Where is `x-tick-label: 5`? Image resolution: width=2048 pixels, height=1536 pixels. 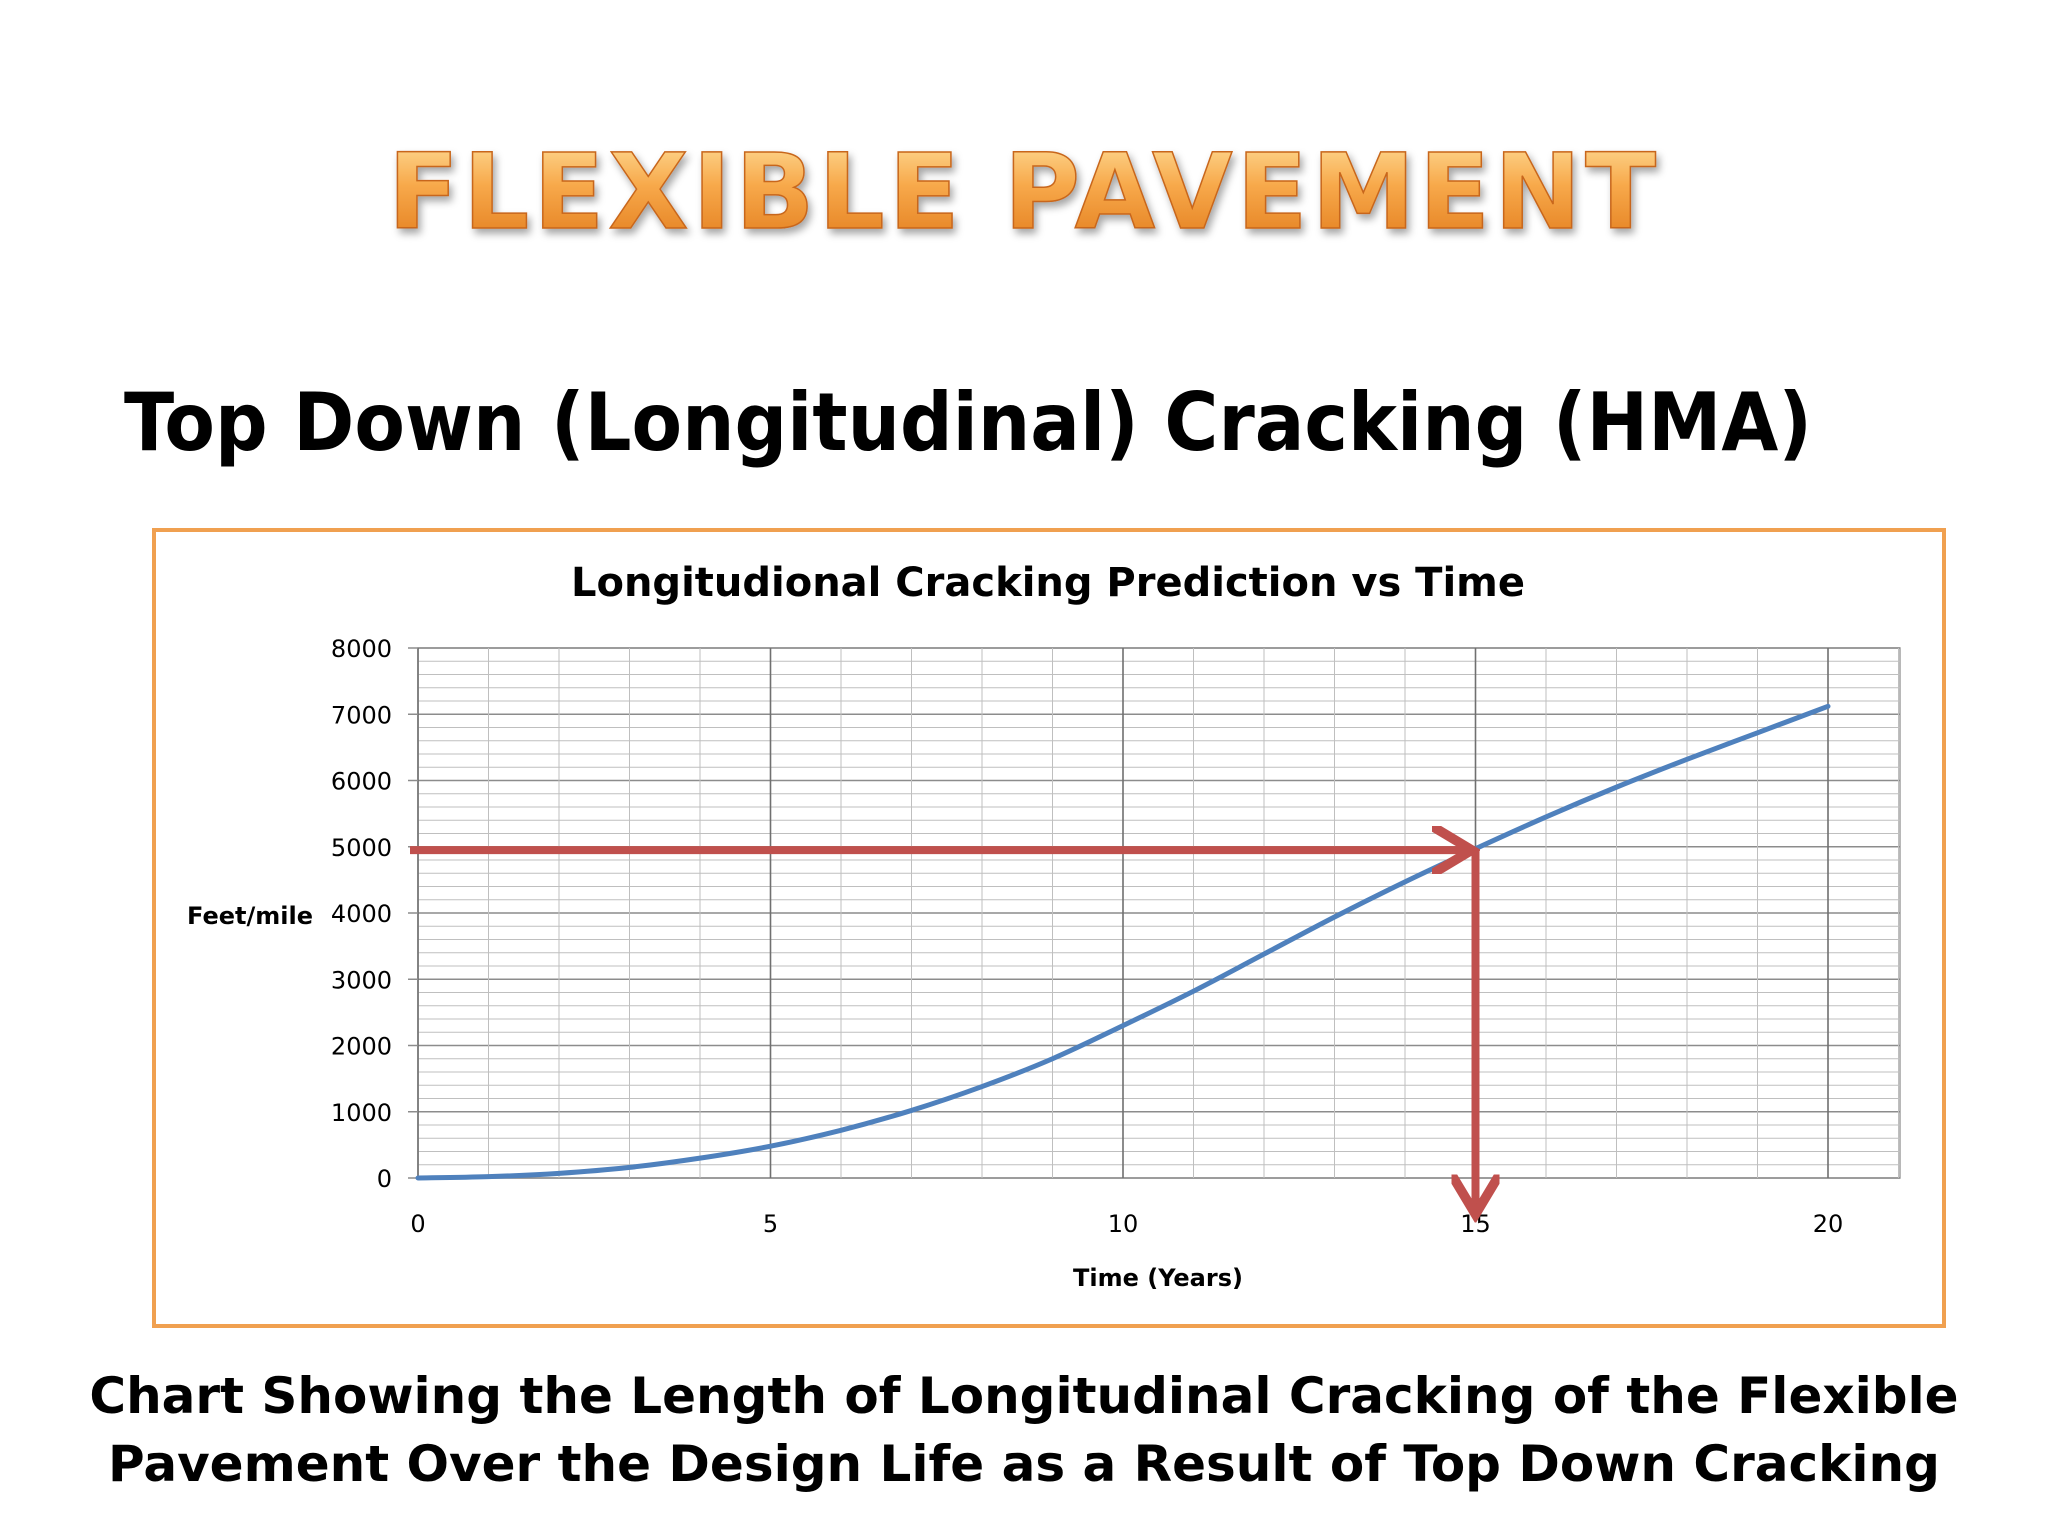 x-tick-label: 5 is located at coordinates (770, 1224).